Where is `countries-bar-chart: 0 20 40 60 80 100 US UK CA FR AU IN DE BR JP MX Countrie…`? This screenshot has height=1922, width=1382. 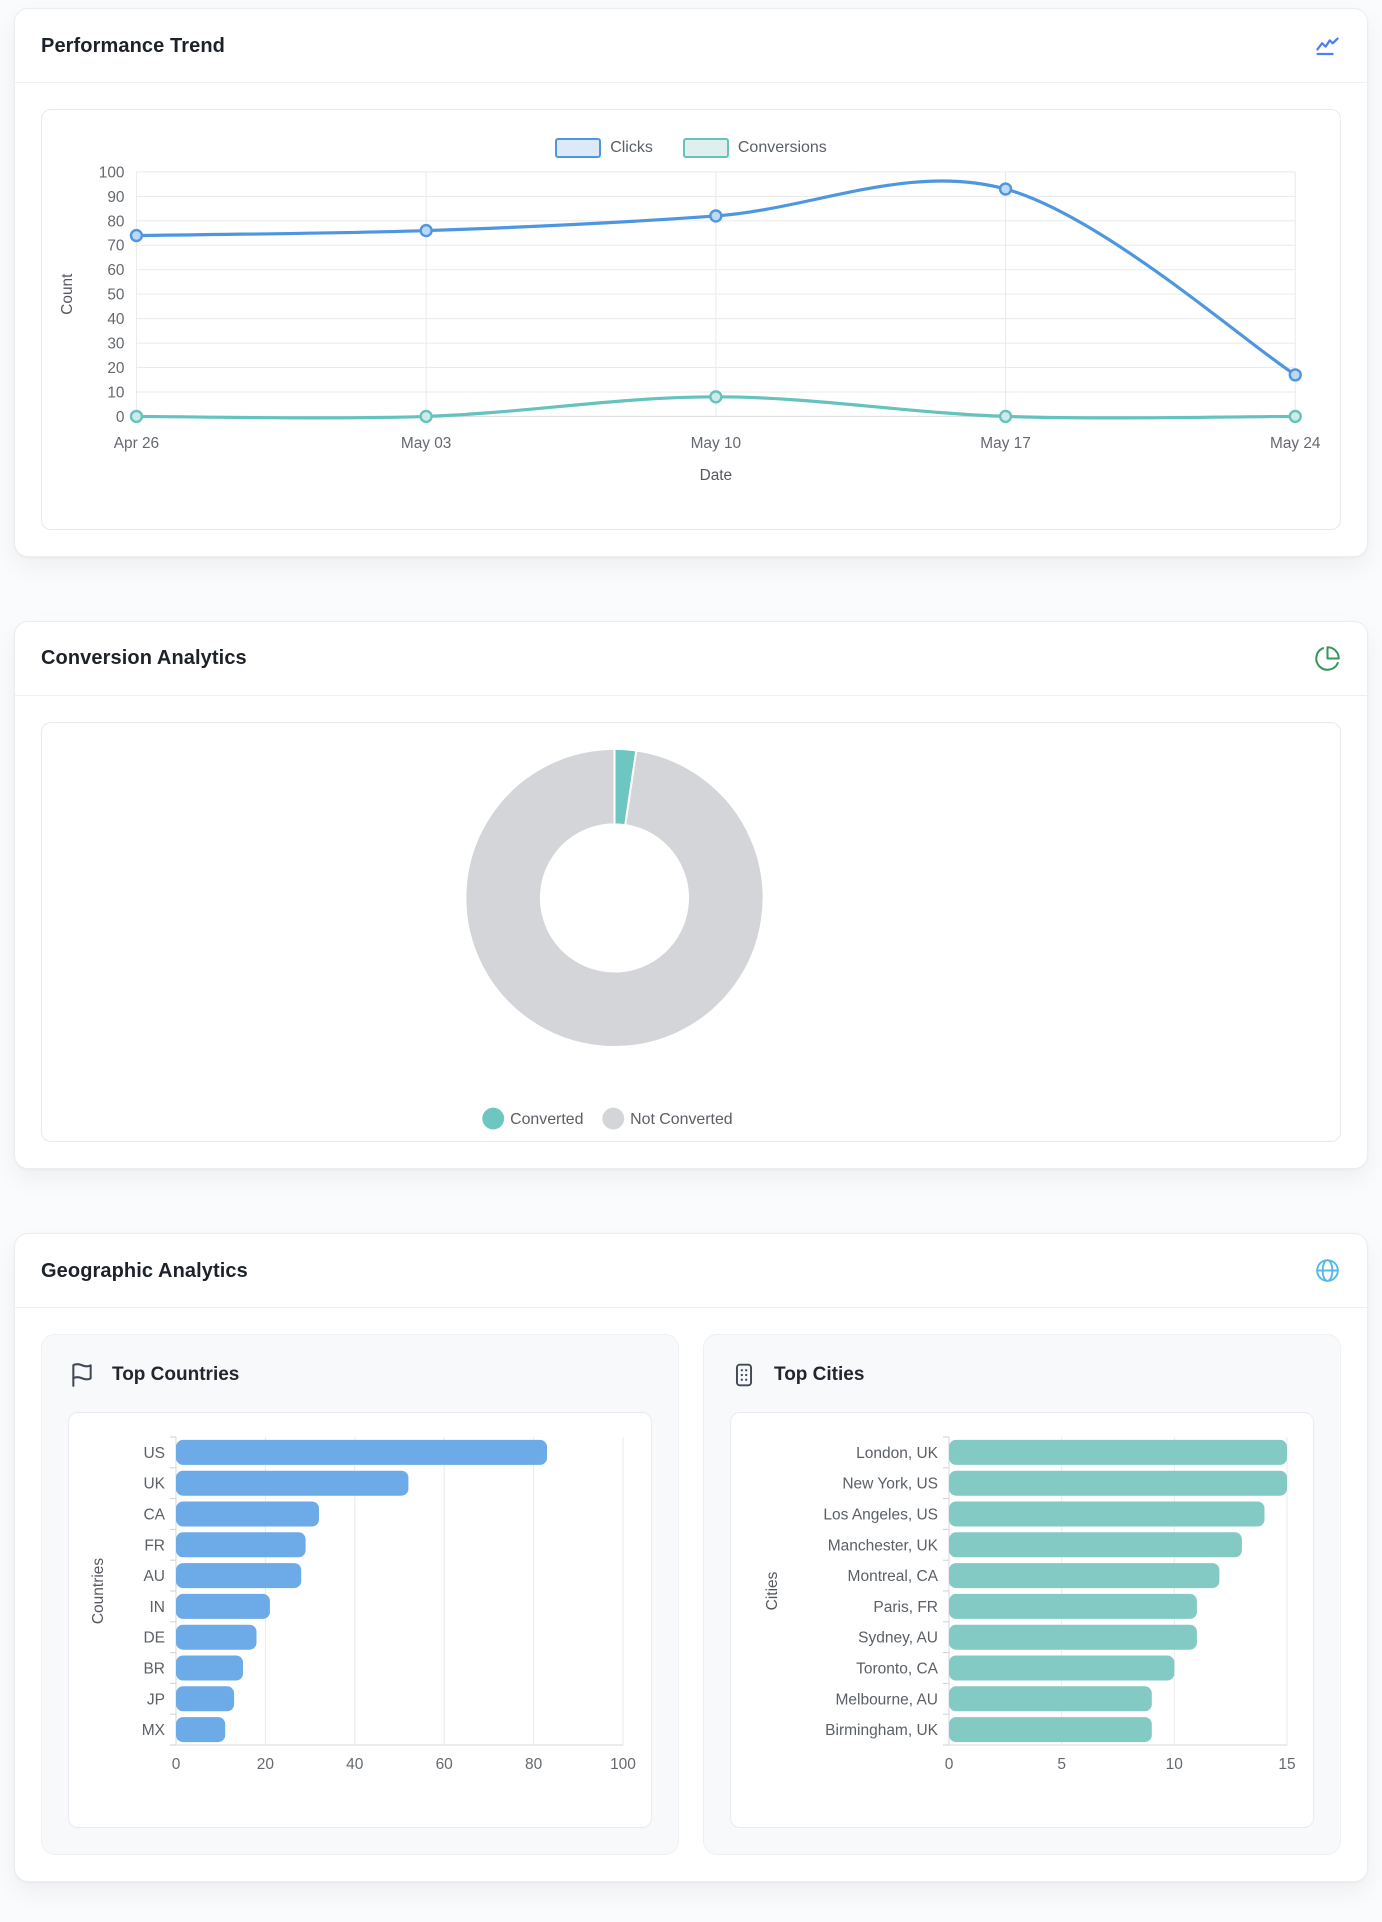
countries-bar-chart: 0 20 40 60 80 100 US UK CA FR AU IN DE BR JP MX Countrie… is located at coordinates (360, 1620).